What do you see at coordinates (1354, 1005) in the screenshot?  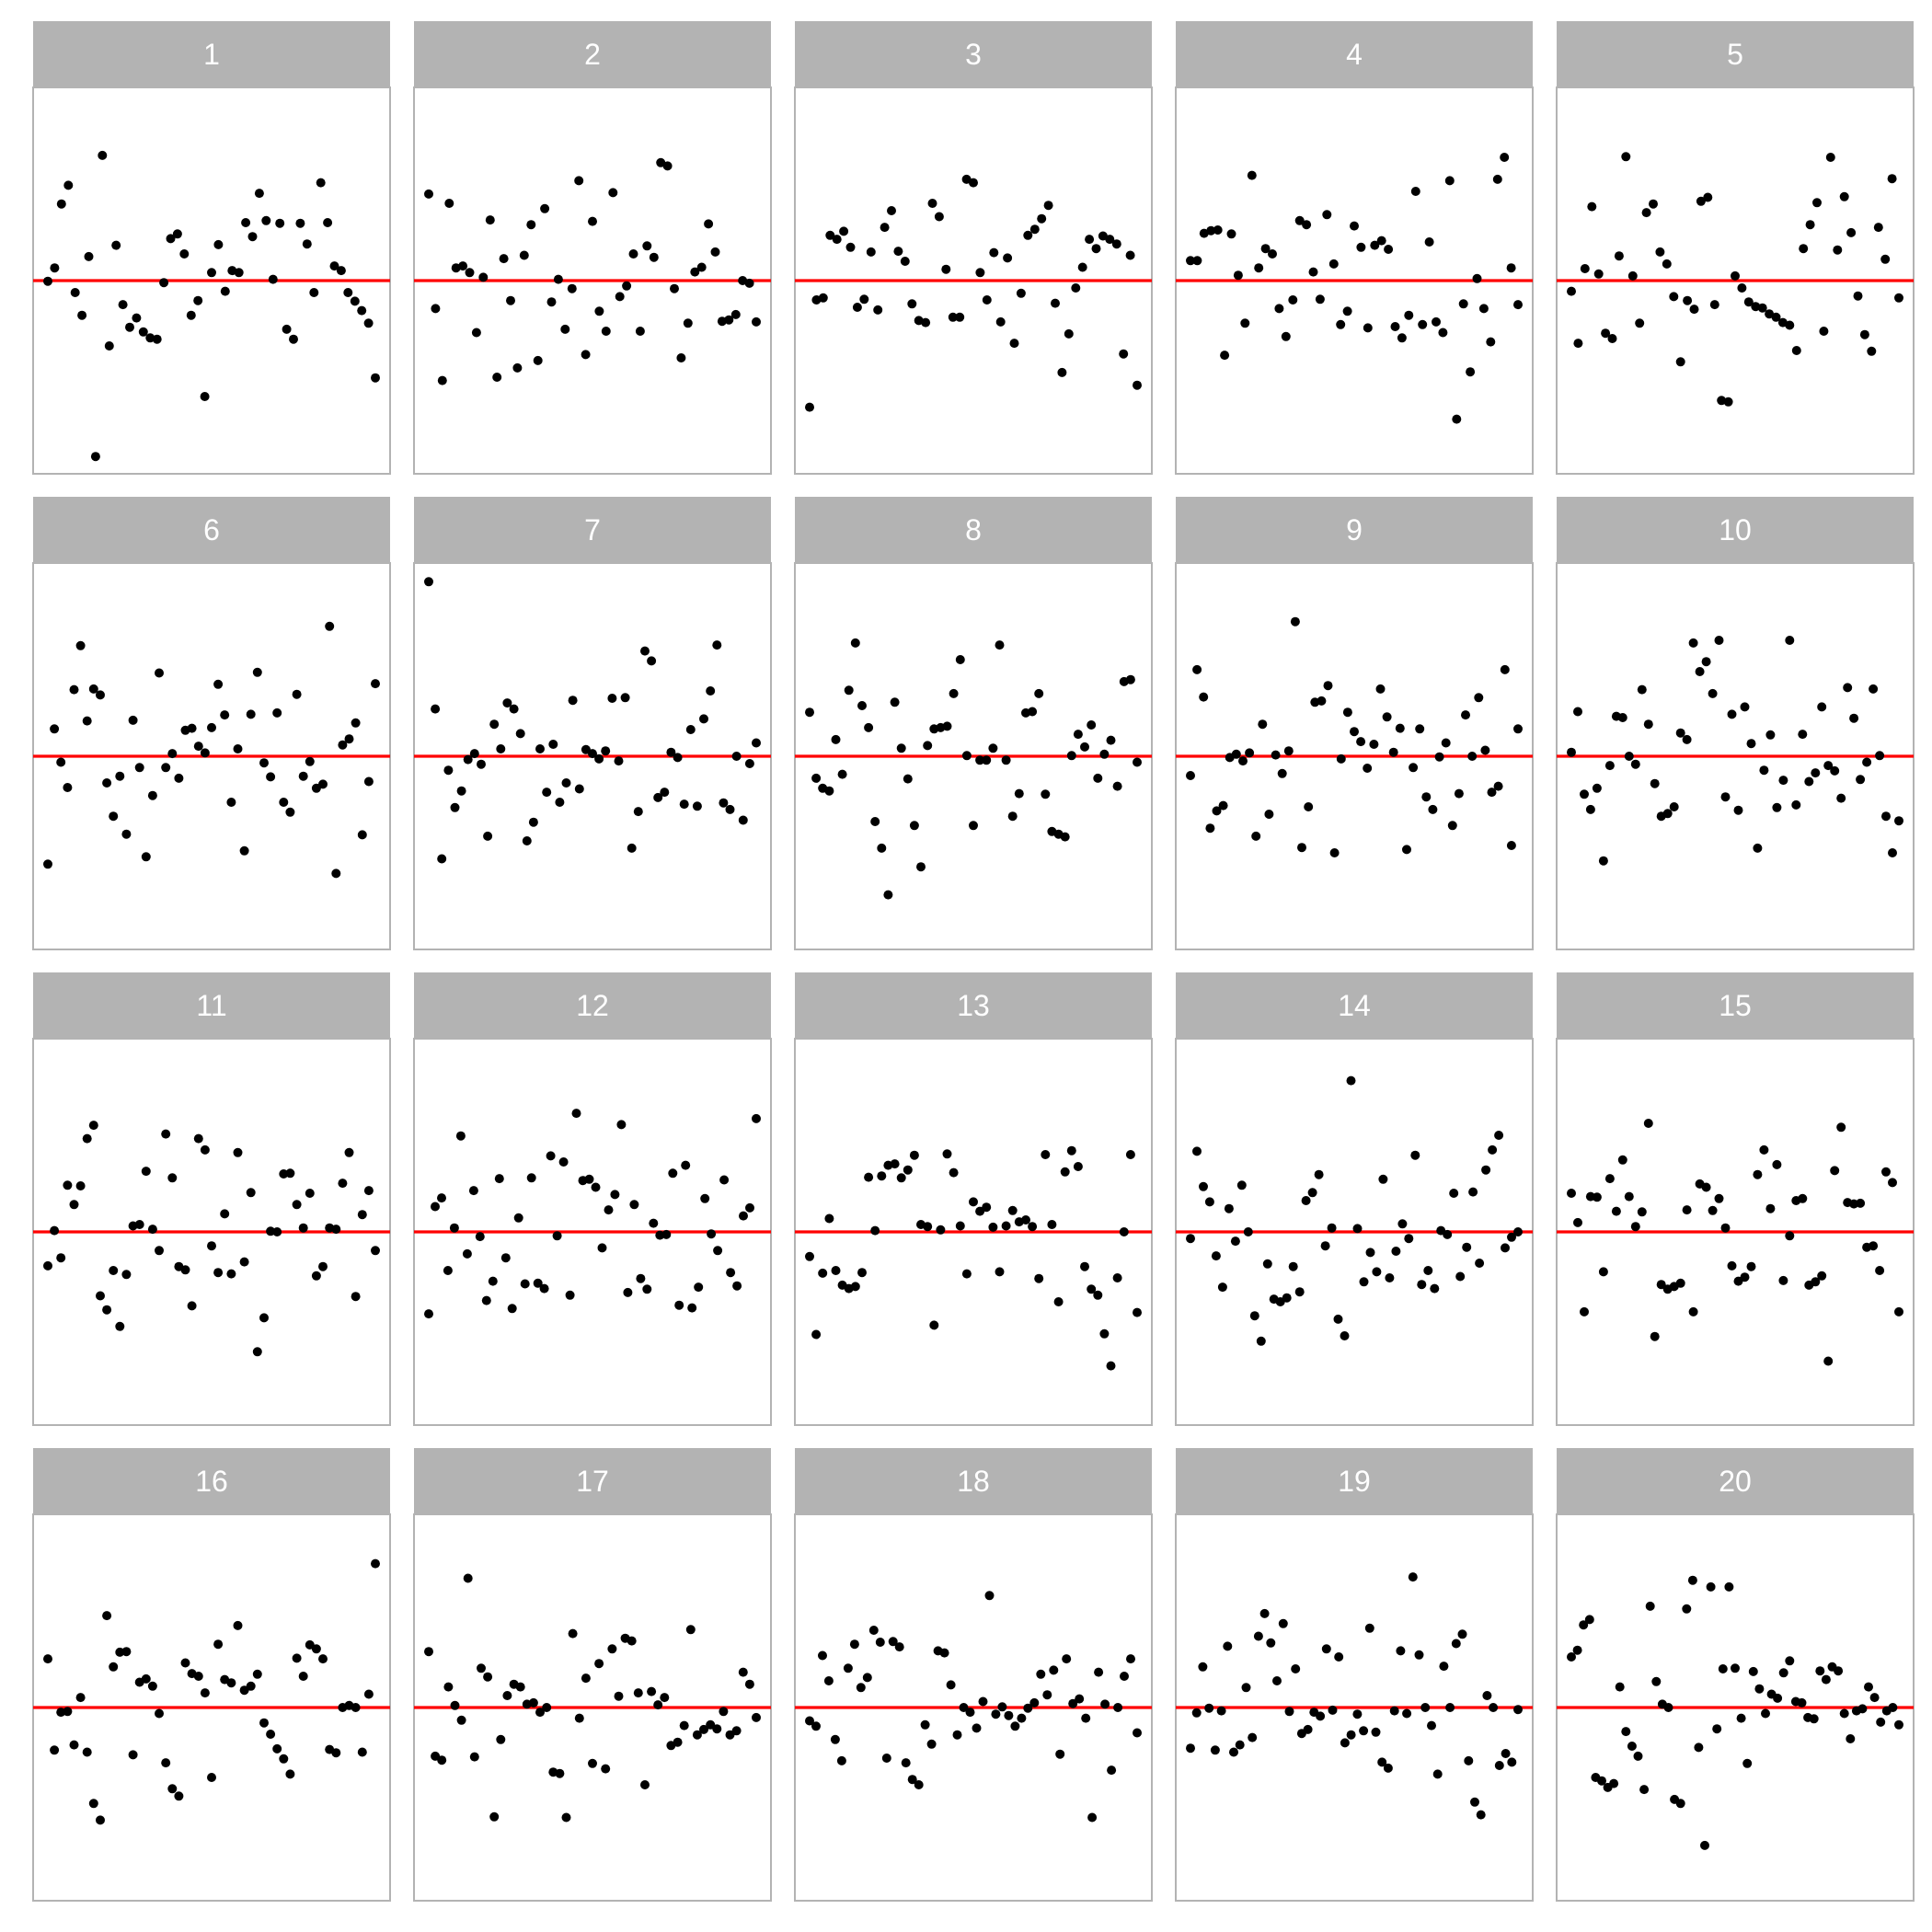 I see `facet-label: 14` at bounding box center [1354, 1005].